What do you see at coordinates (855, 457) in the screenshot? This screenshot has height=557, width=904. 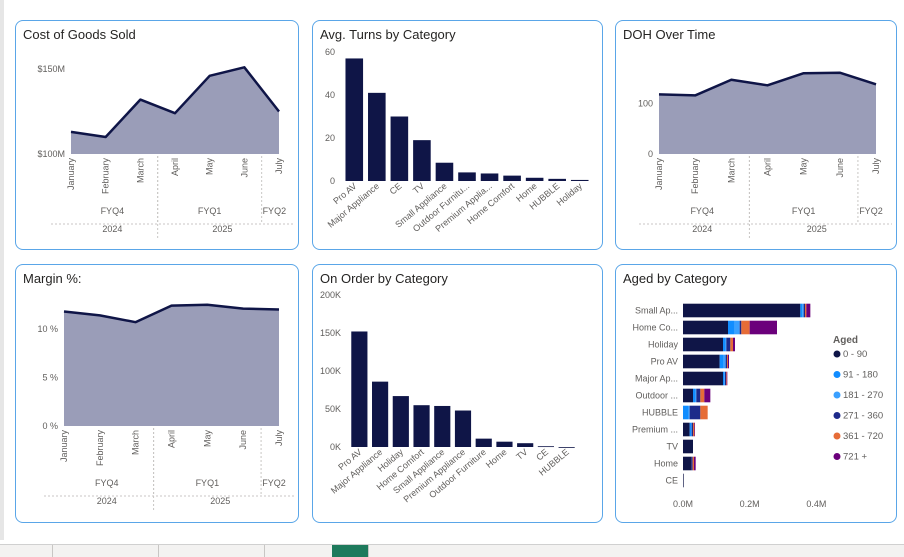 I see `legend-label: 721 +` at bounding box center [855, 457].